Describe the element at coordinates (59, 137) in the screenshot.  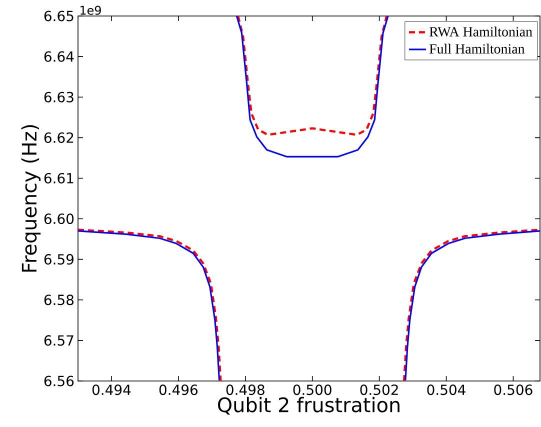
I see `y-tick-label: 6.62` at that location.